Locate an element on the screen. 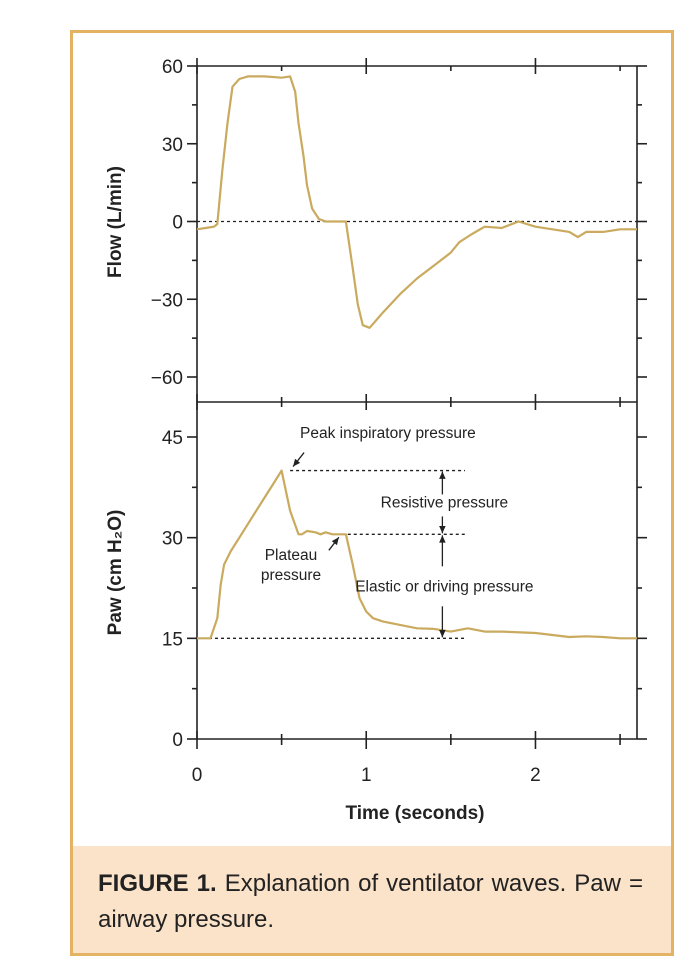  x-tick-label: 0 is located at coordinates (197, 775).